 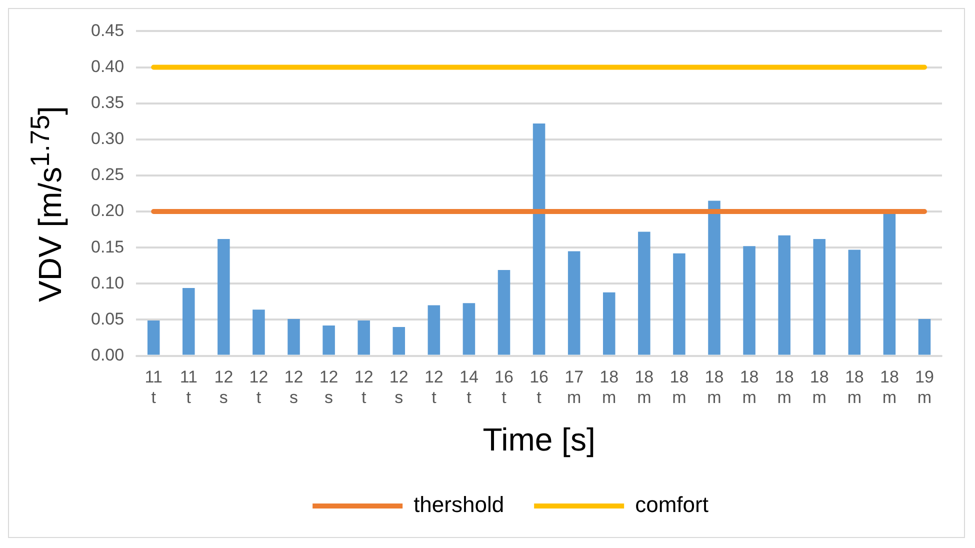 What do you see at coordinates (107, 138) in the screenshot?
I see `y-tick-label: 0.30` at bounding box center [107, 138].